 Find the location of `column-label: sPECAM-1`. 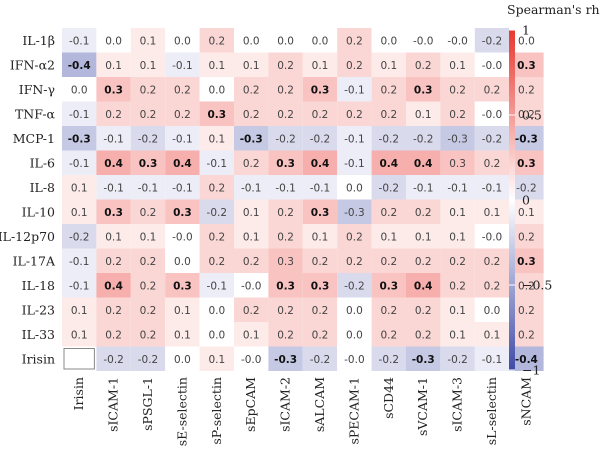

column-label: sPECAM-1 is located at coordinates (353, 411).